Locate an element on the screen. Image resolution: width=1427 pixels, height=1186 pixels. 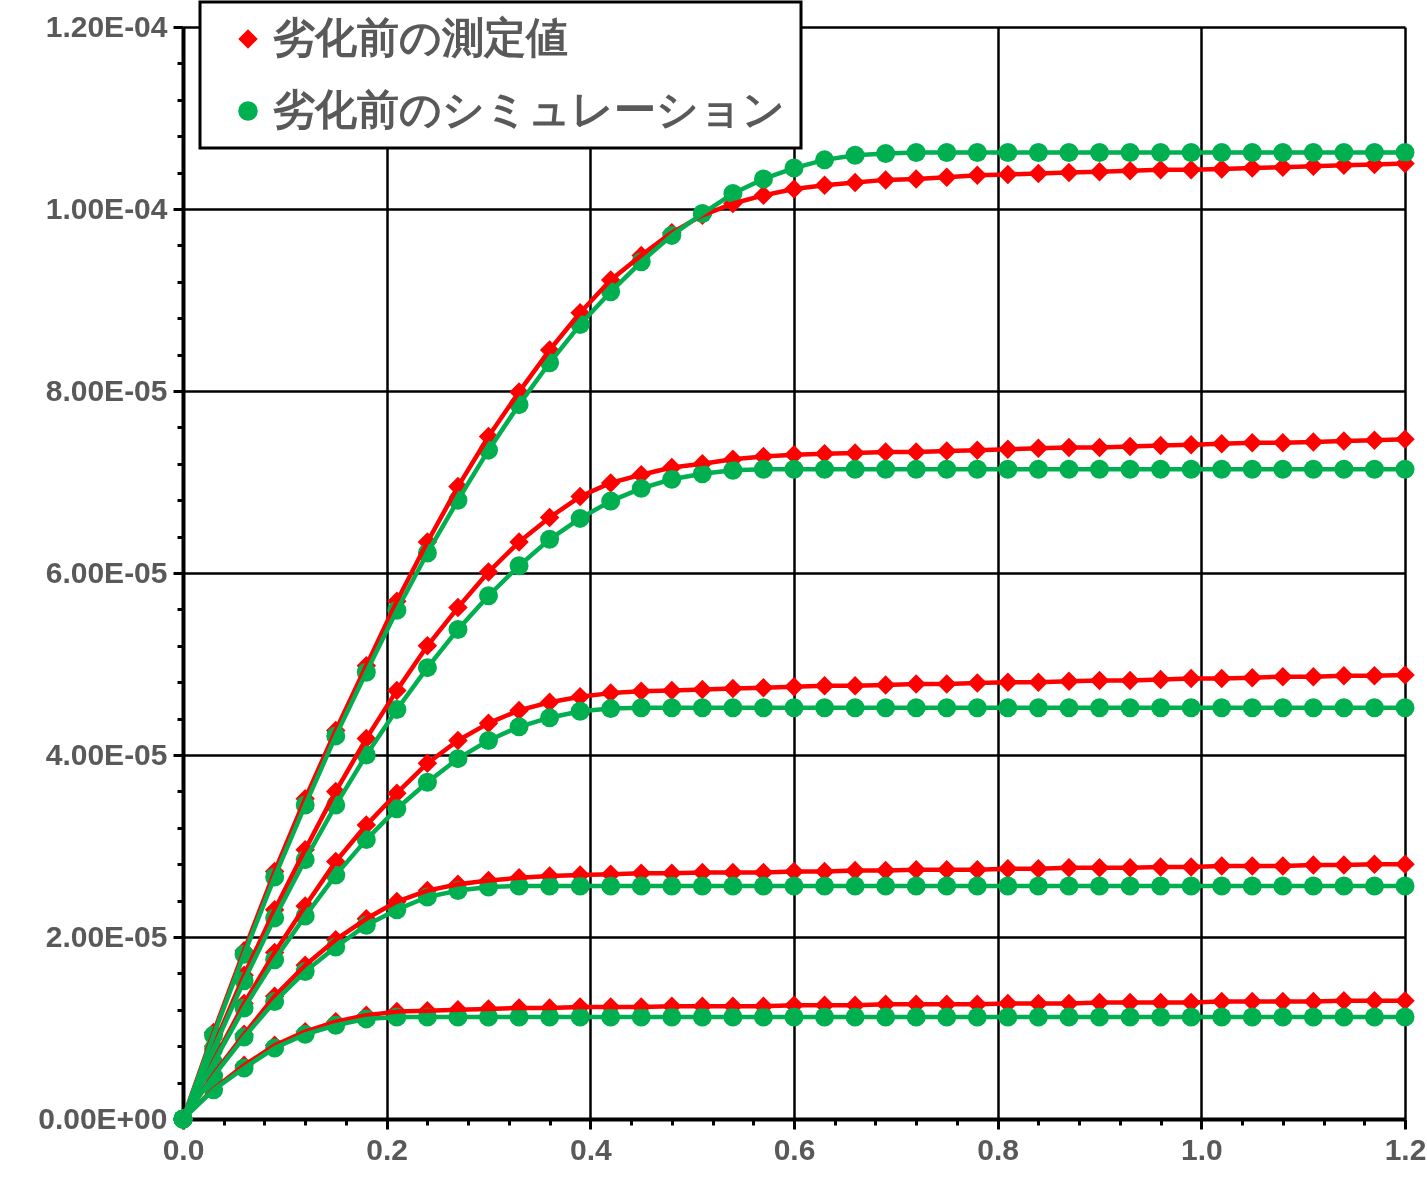
x-tick-label: 0.4 is located at coordinates (590, 1149).